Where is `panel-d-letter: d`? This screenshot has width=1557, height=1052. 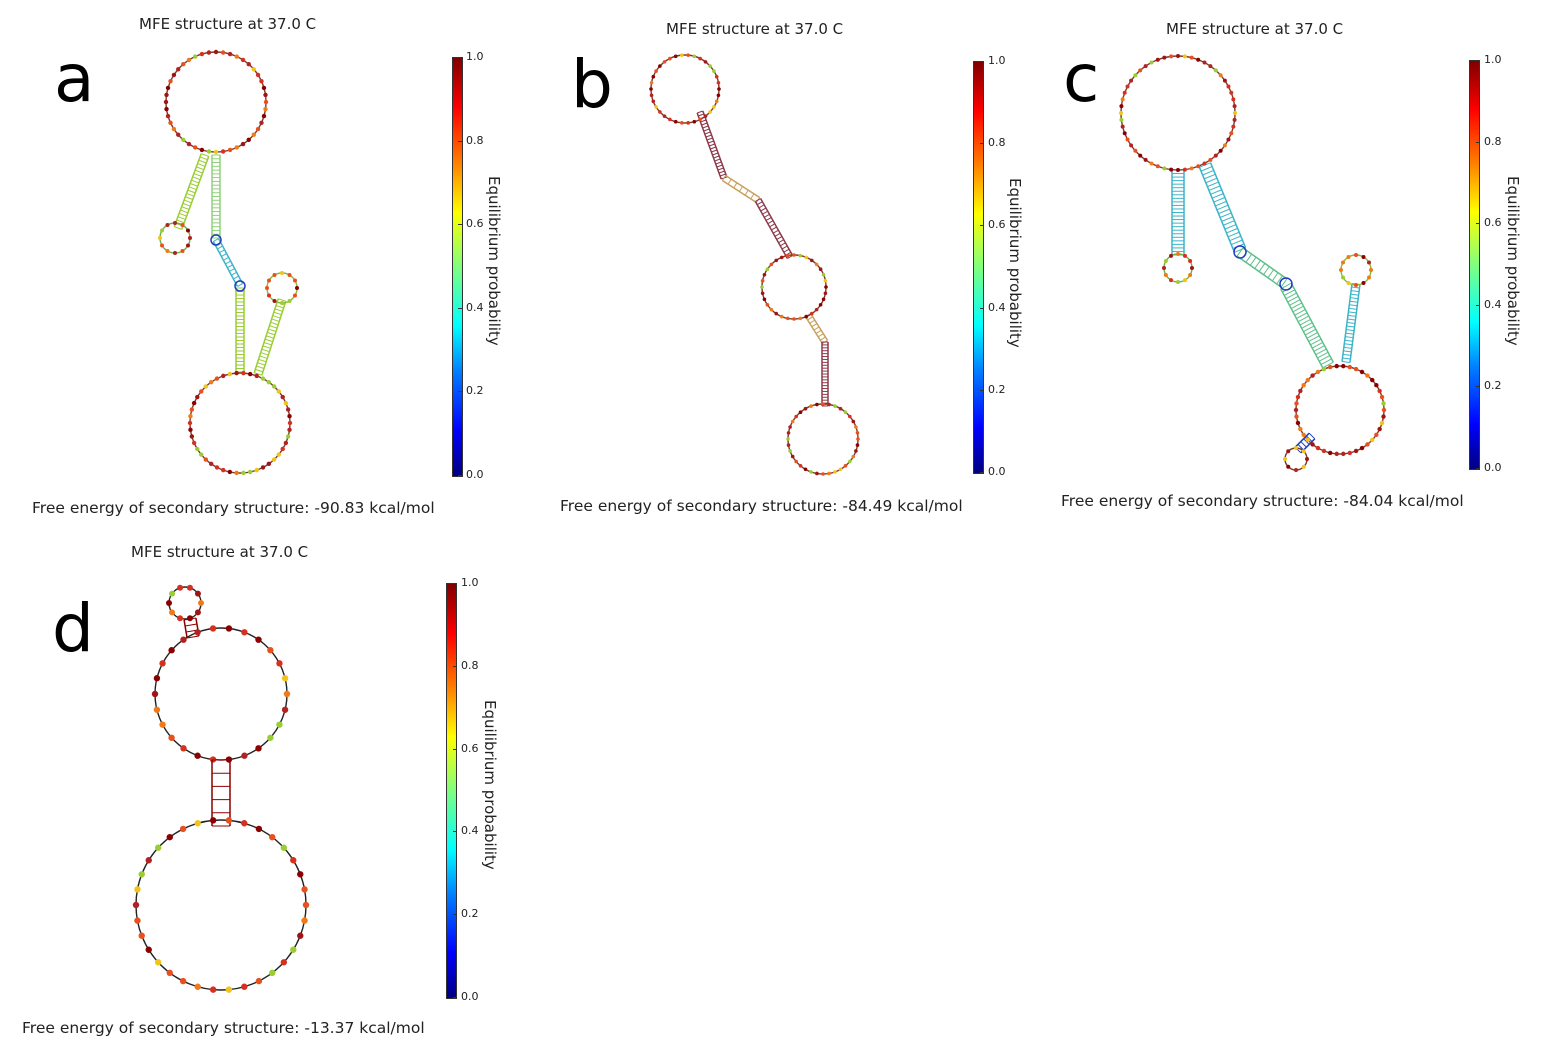 panel-d-letter: d is located at coordinates (73, 628).